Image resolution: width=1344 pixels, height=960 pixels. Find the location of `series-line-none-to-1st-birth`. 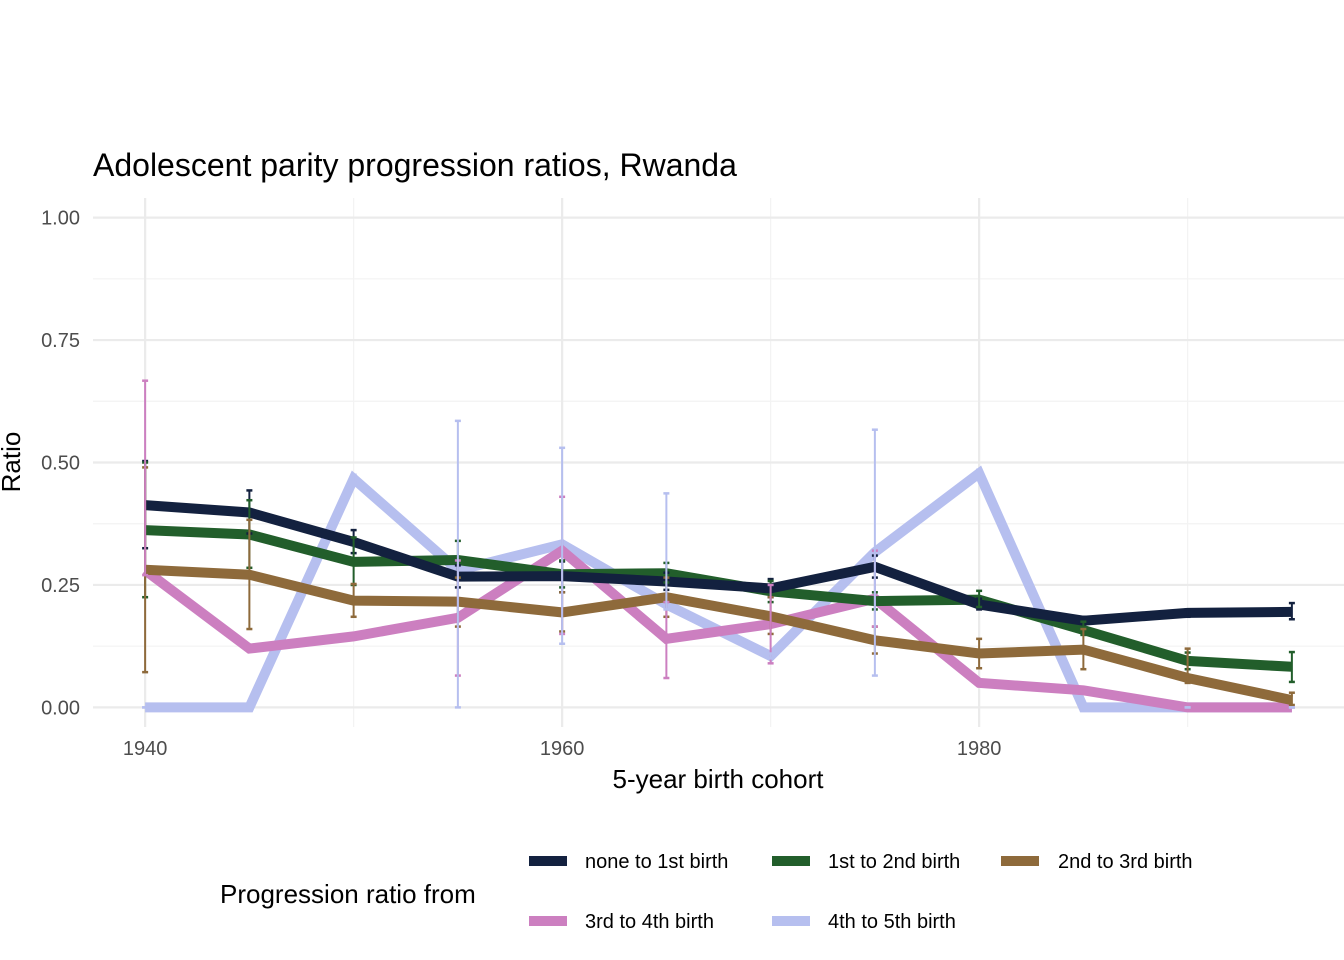

series-line-none-to-1st-birth is located at coordinates (718, 563).